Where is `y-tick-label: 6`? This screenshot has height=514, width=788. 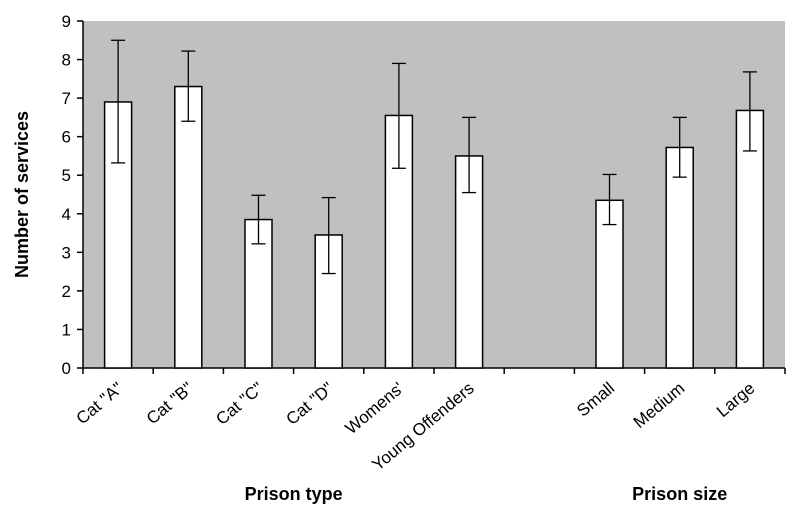 y-tick-label: 6 is located at coordinates (66, 137).